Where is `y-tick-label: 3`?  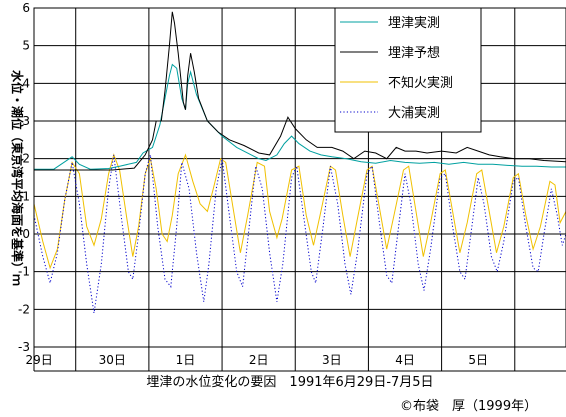
y-tick-label: 3 is located at coordinates (26, 121).